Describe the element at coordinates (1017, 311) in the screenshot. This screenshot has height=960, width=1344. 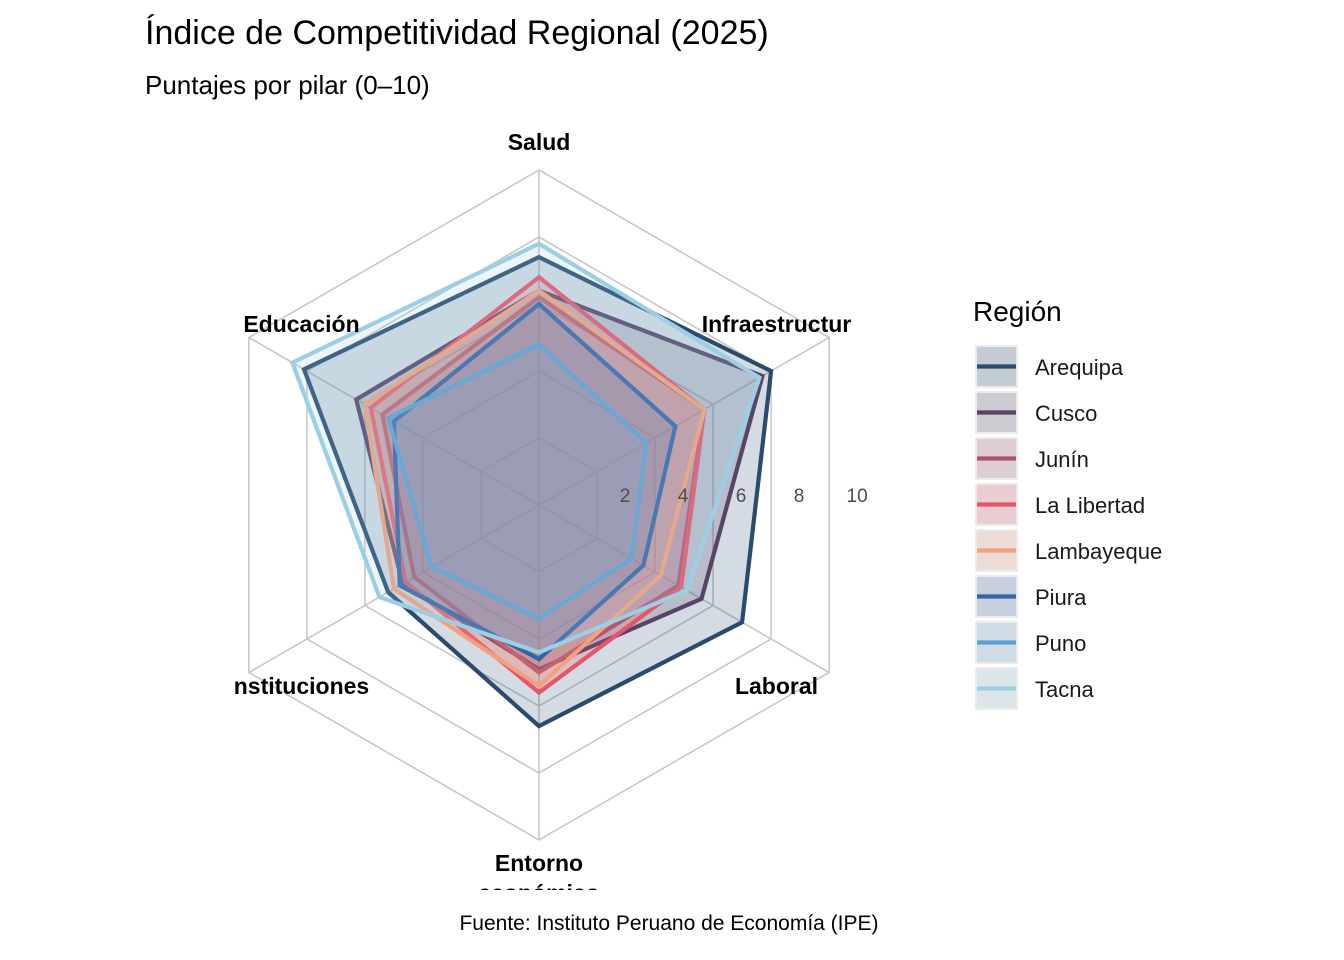
I see `legend-title: Región` at that location.